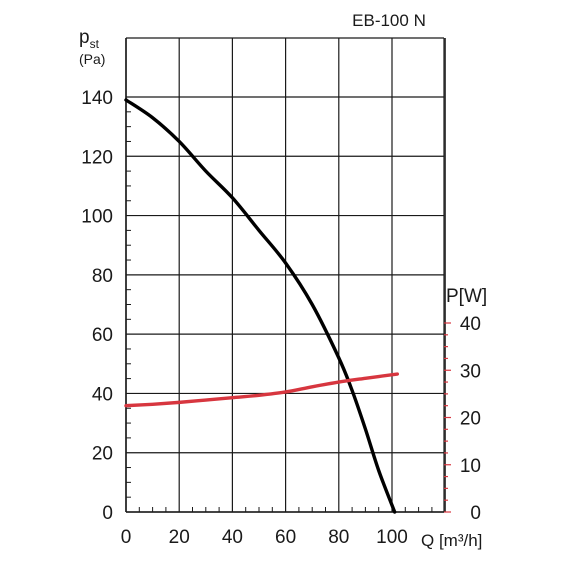 The image size is (576, 576). Describe the element at coordinates (97, 217) in the screenshot. I see `y-tick-label: 100` at that location.